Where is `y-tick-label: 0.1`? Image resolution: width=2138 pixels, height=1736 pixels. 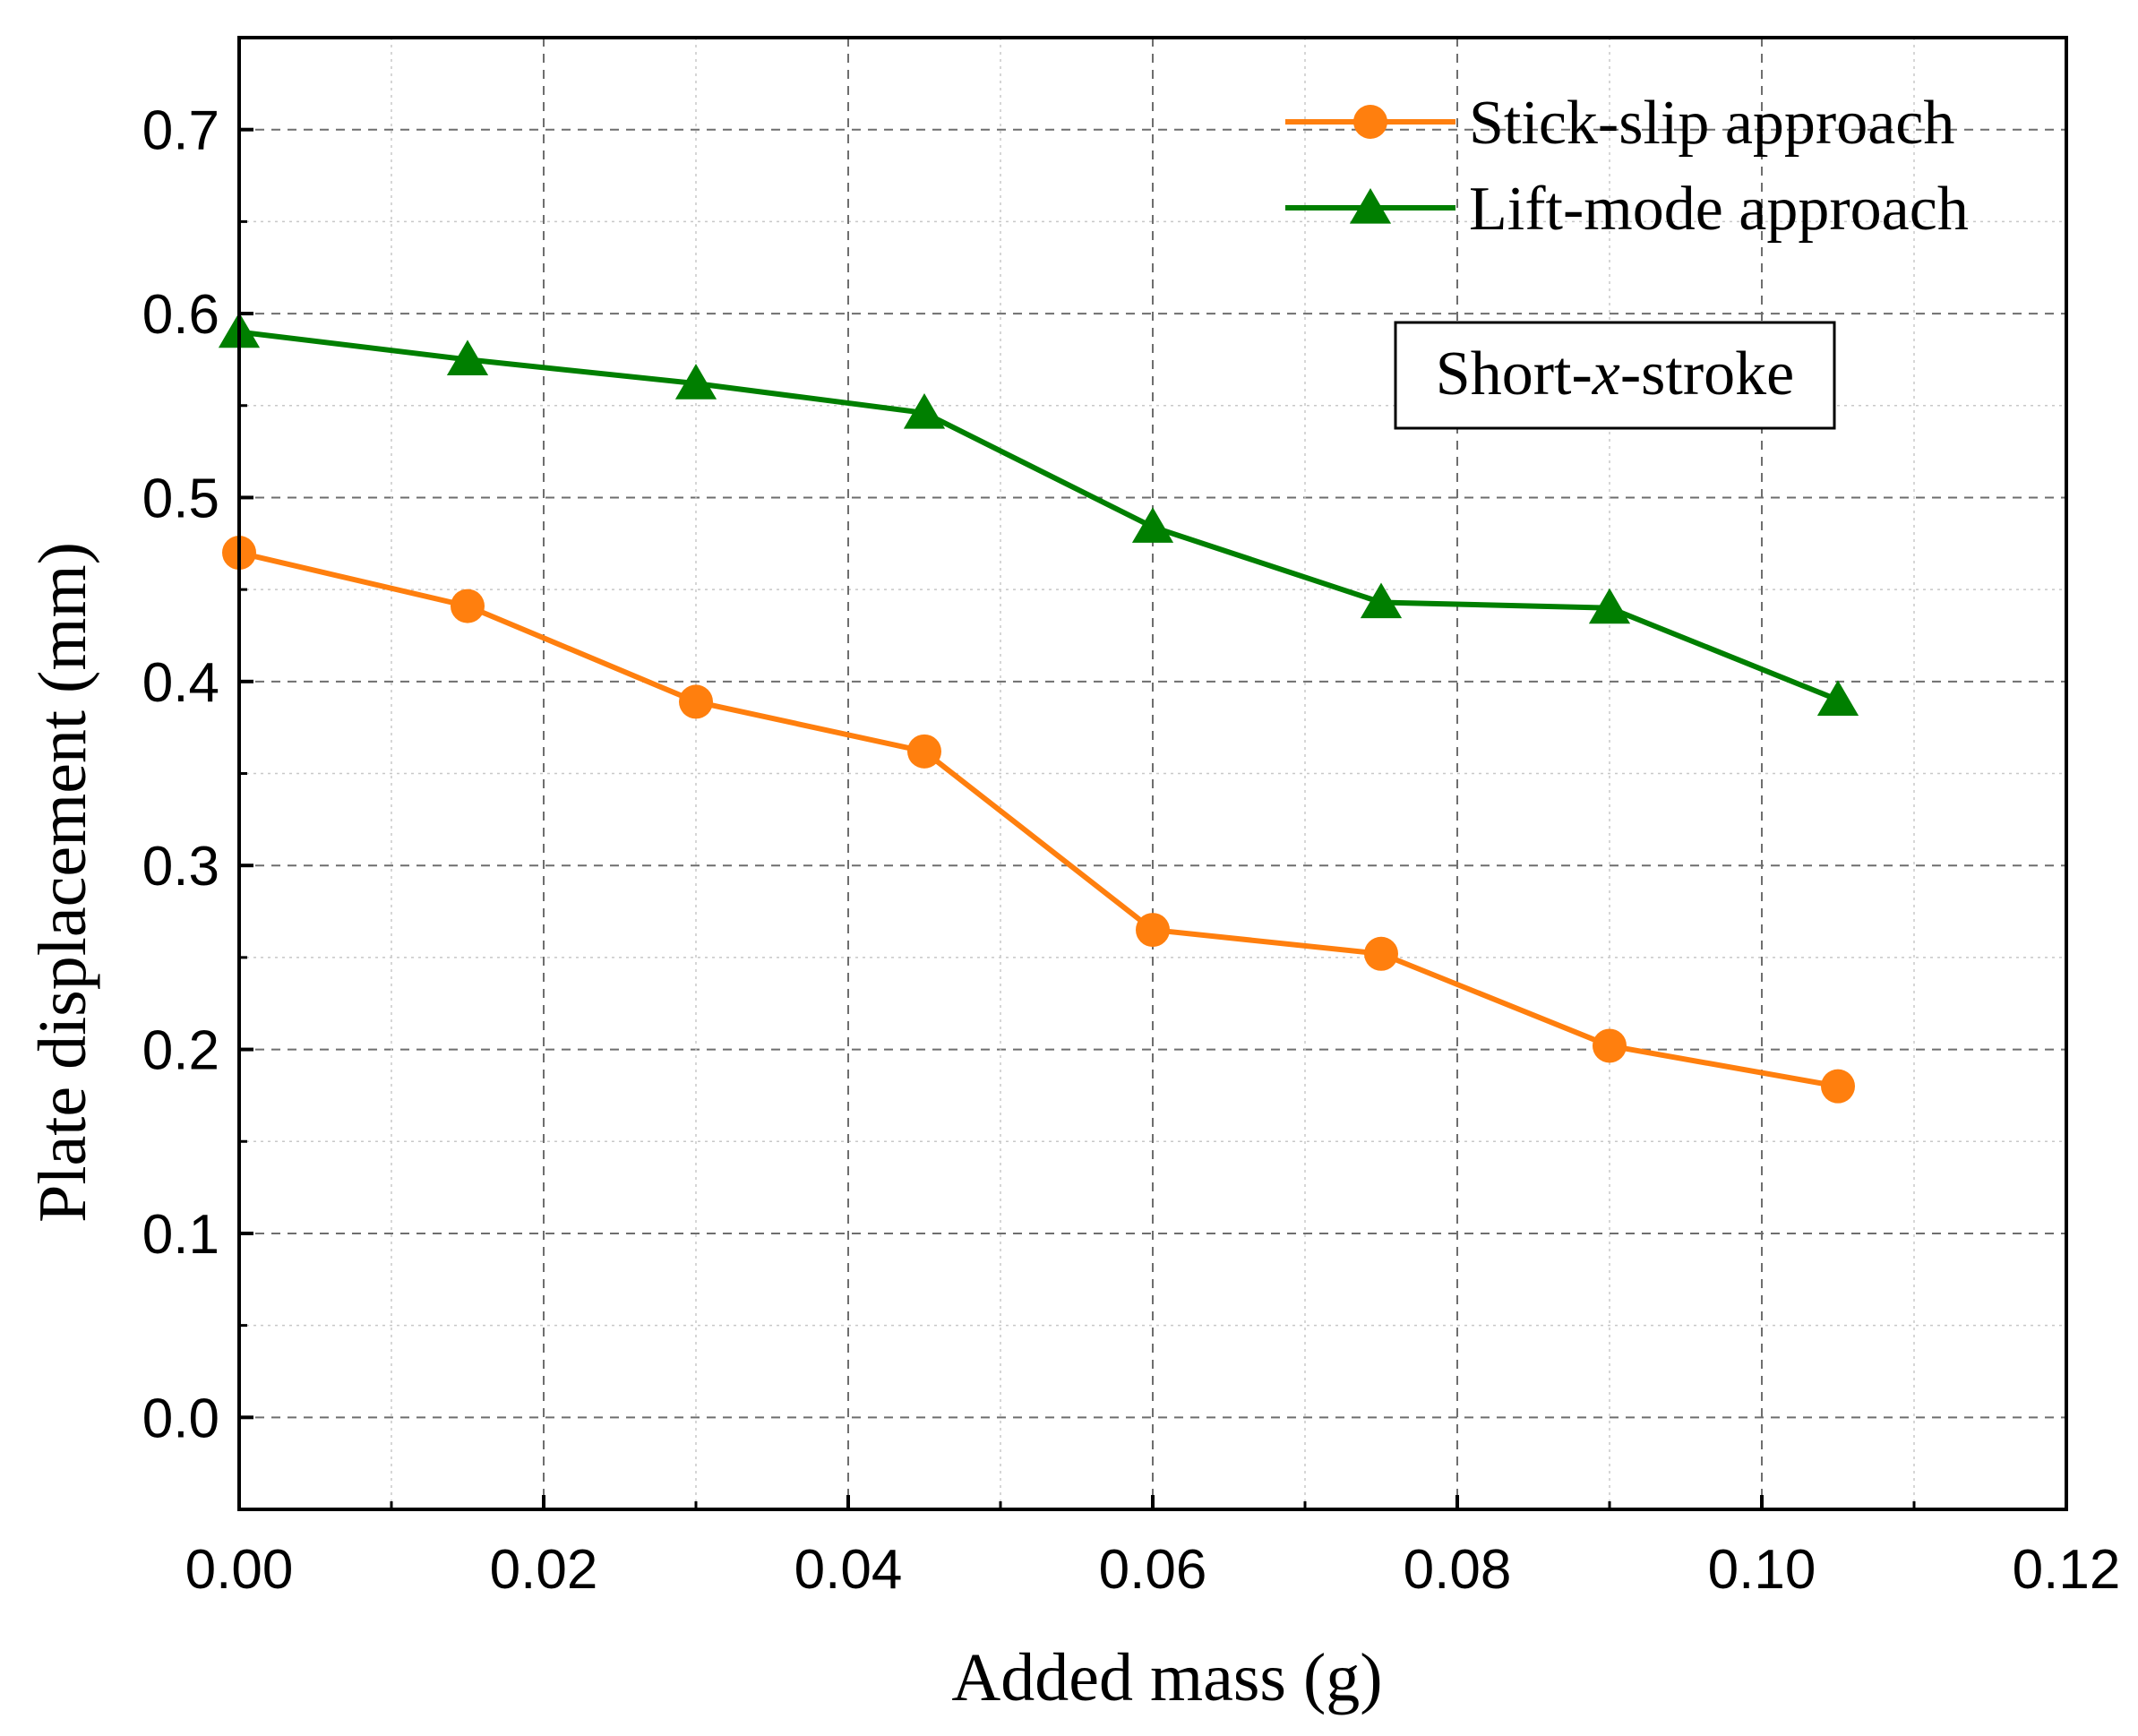
y-tick-label: 0.1 is located at coordinates (180, 1235).